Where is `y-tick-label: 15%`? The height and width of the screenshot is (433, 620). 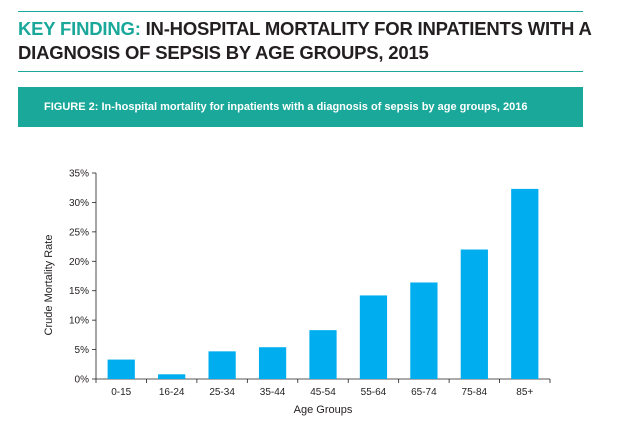 y-tick-label: 15% is located at coordinates (79, 291).